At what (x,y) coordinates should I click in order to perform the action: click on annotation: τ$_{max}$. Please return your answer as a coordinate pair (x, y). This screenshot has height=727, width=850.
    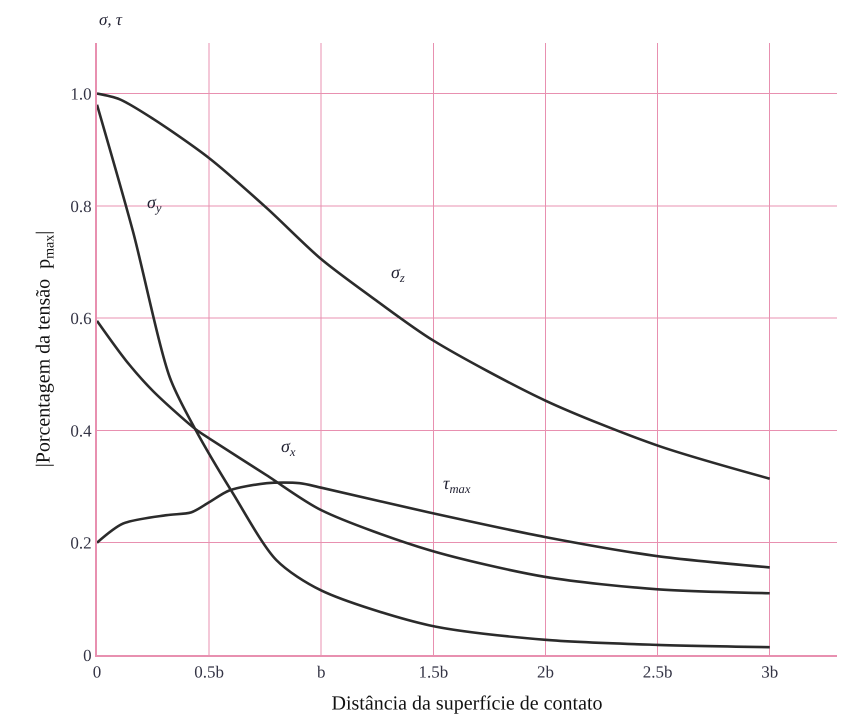
    Looking at the image, I should click on (457, 484).